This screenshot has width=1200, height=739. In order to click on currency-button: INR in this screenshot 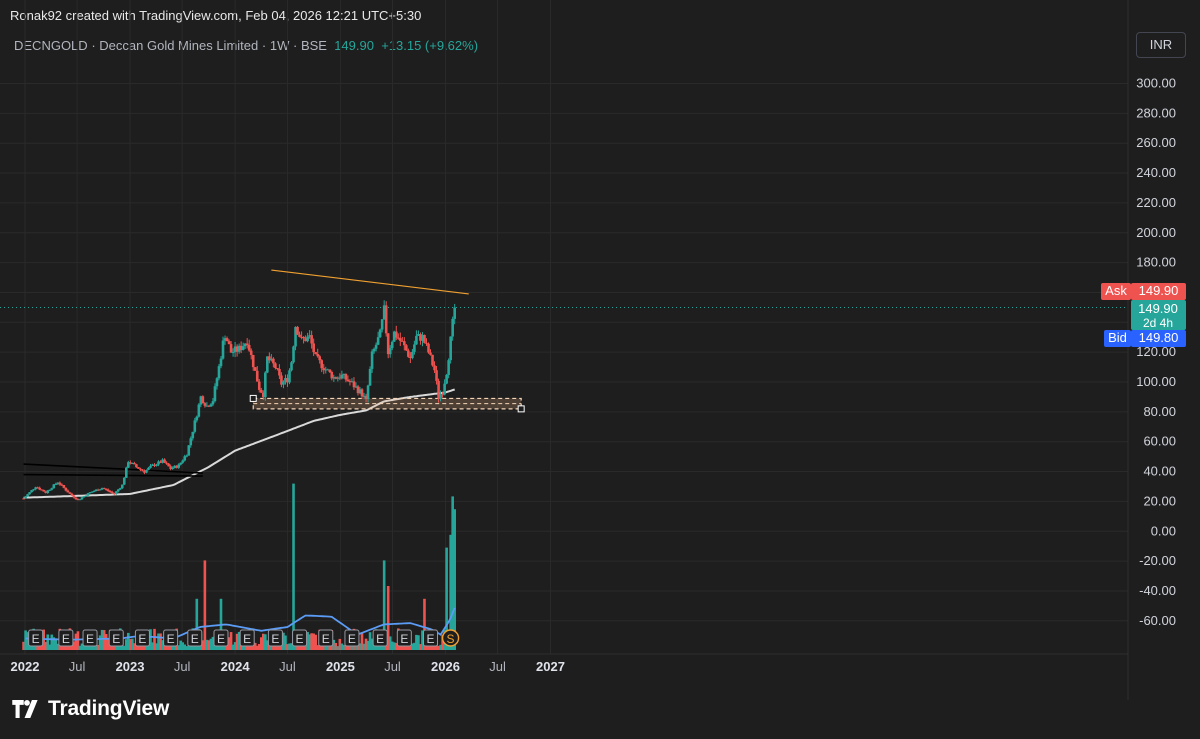, I will do `click(1161, 45)`.